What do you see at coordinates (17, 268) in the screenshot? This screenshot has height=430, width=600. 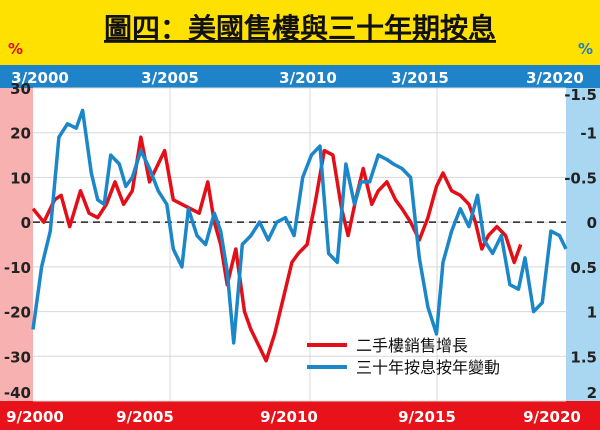 I see `left-axis-tick-label-4: -10` at bounding box center [17, 268].